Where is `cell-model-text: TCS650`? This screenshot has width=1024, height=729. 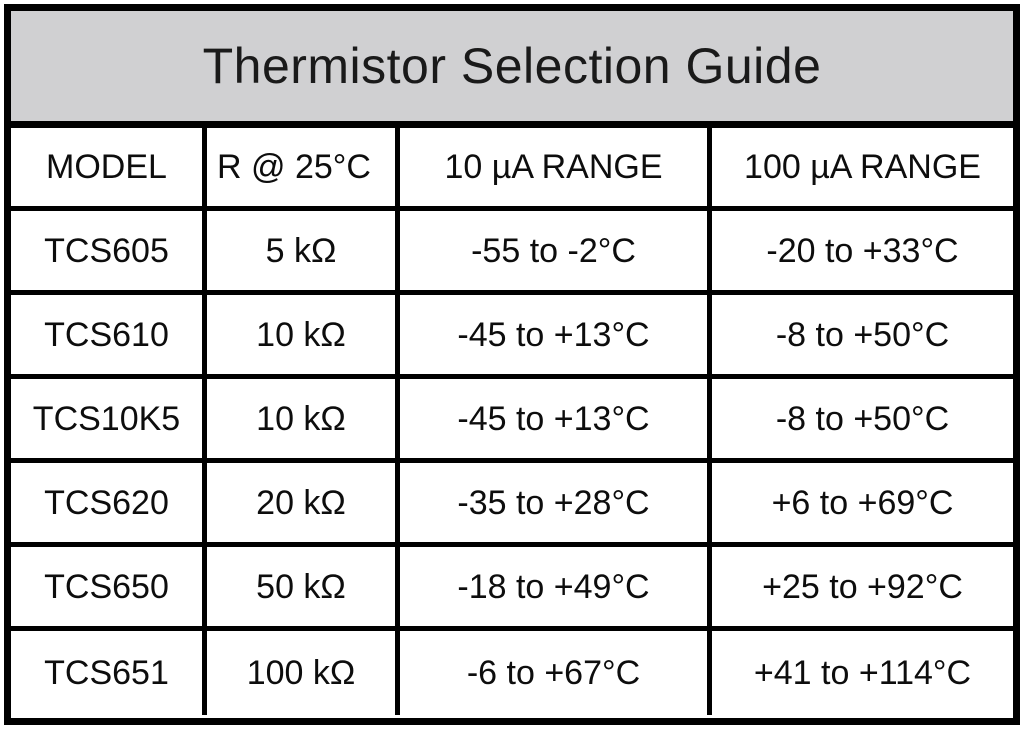 cell-model-text: TCS650 is located at coordinates (106, 586).